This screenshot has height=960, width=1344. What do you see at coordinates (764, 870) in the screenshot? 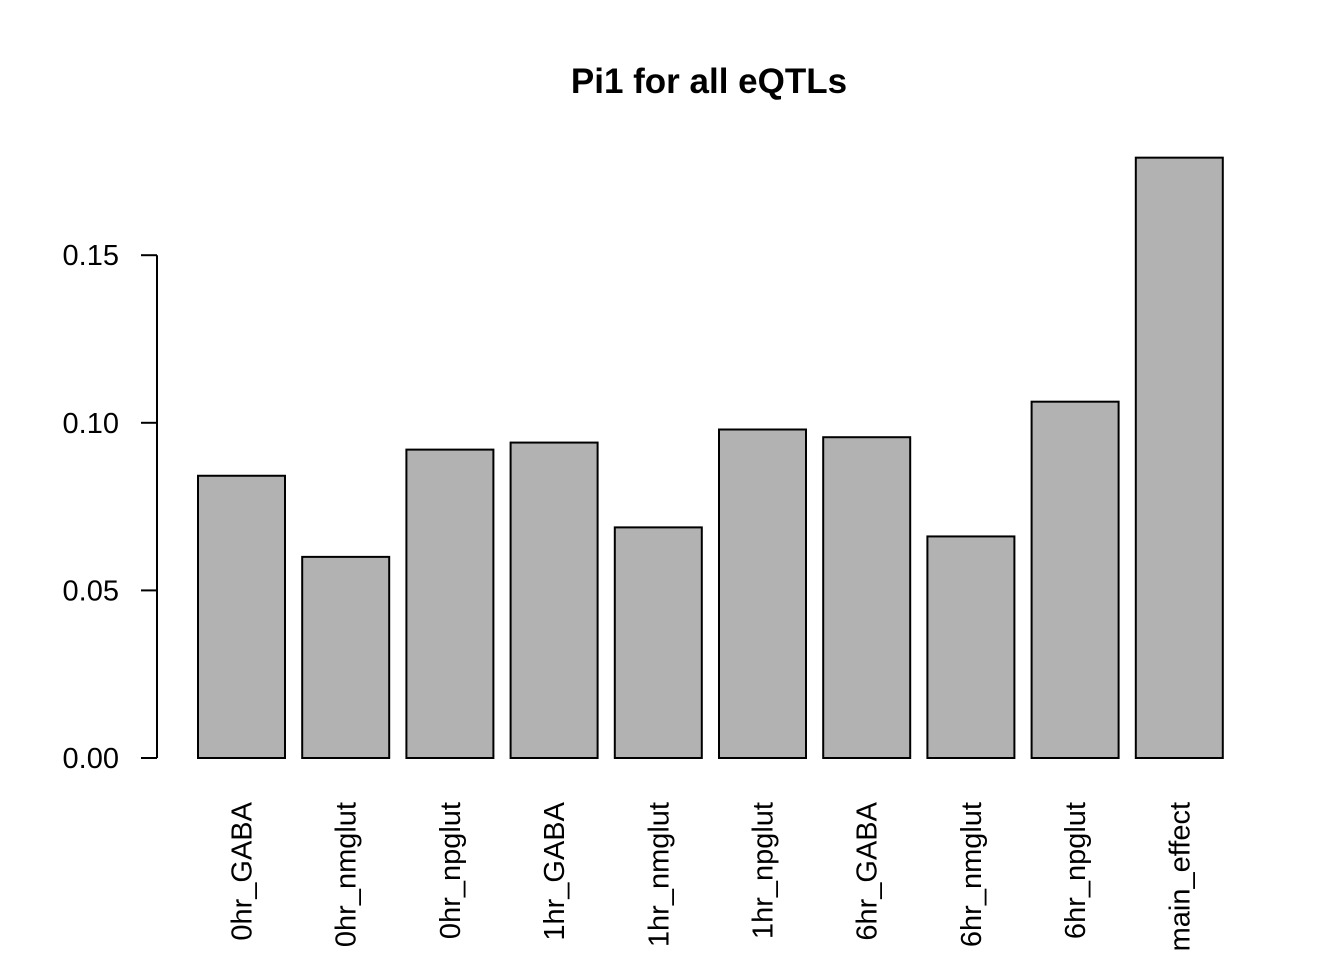
I see `x-category-label: 1hr_npglut` at bounding box center [764, 870].